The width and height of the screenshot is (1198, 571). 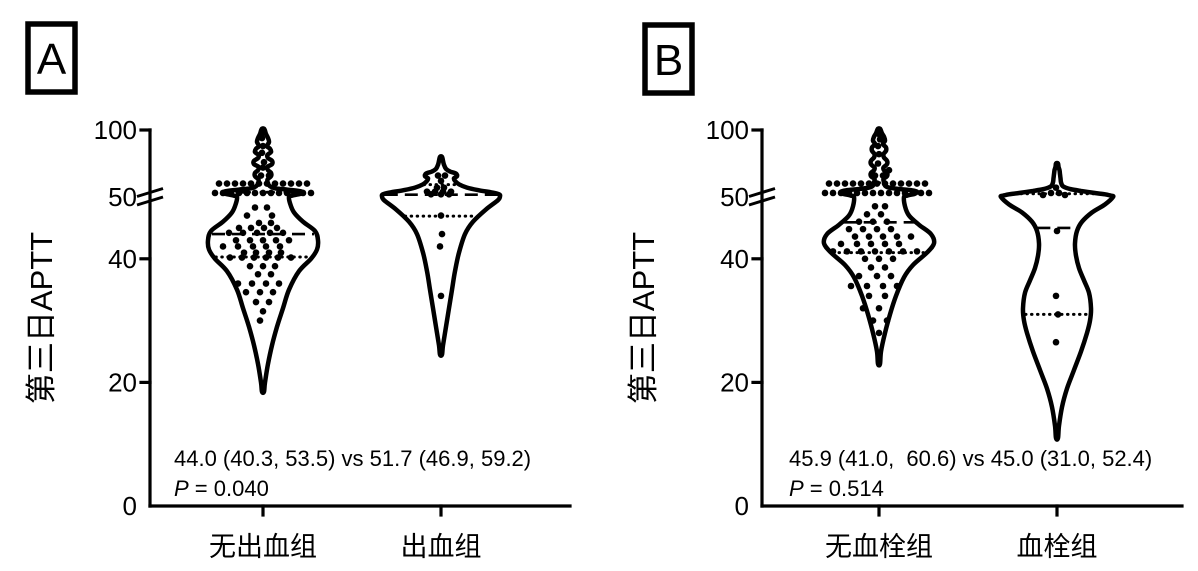 I want to click on y-axis-title: 第三日APTT, so click(x=643, y=318).